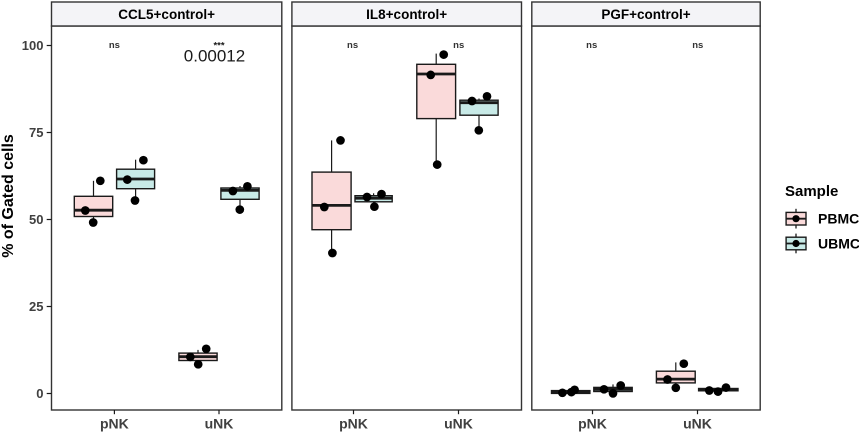 The width and height of the screenshot is (859, 438). Describe the element at coordinates (214, 56) in the screenshot. I see `svg-text: 0.00012` at that location.